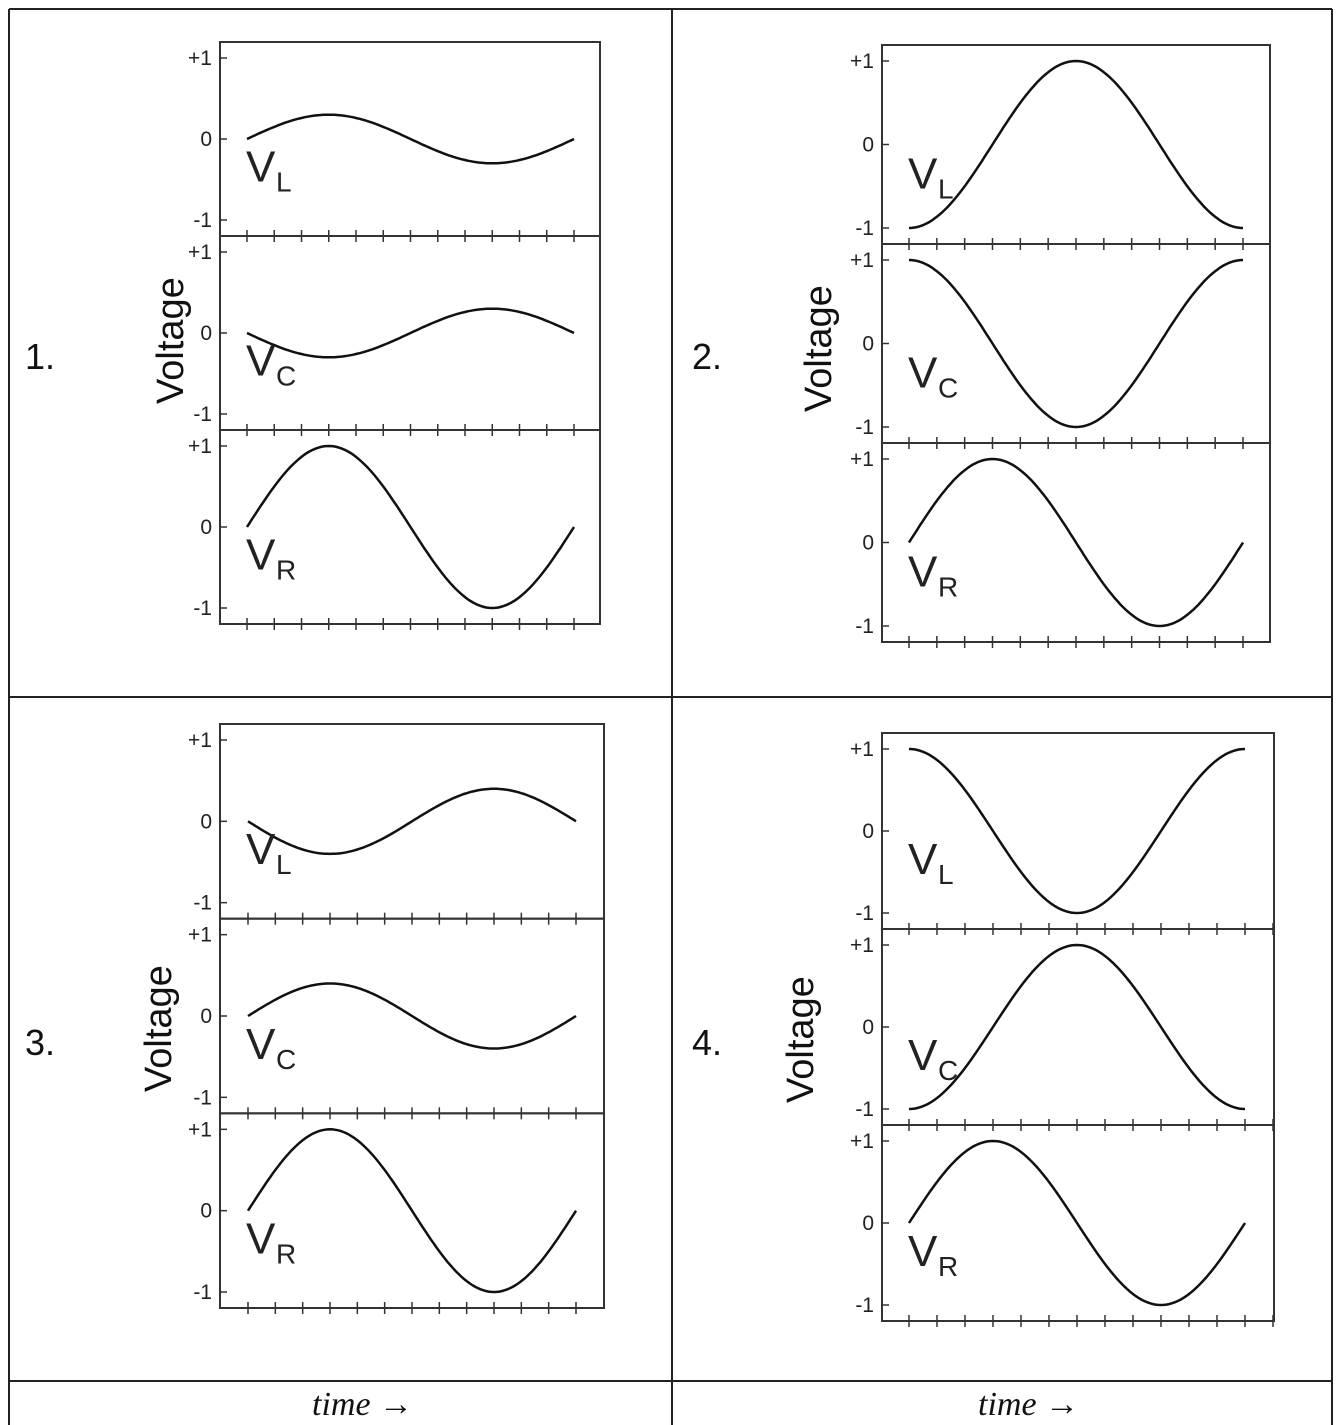 This screenshot has width=1336, height=1425. What do you see at coordinates (707, 1042) in the screenshot?
I see `panel-number: 4.` at bounding box center [707, 1042].